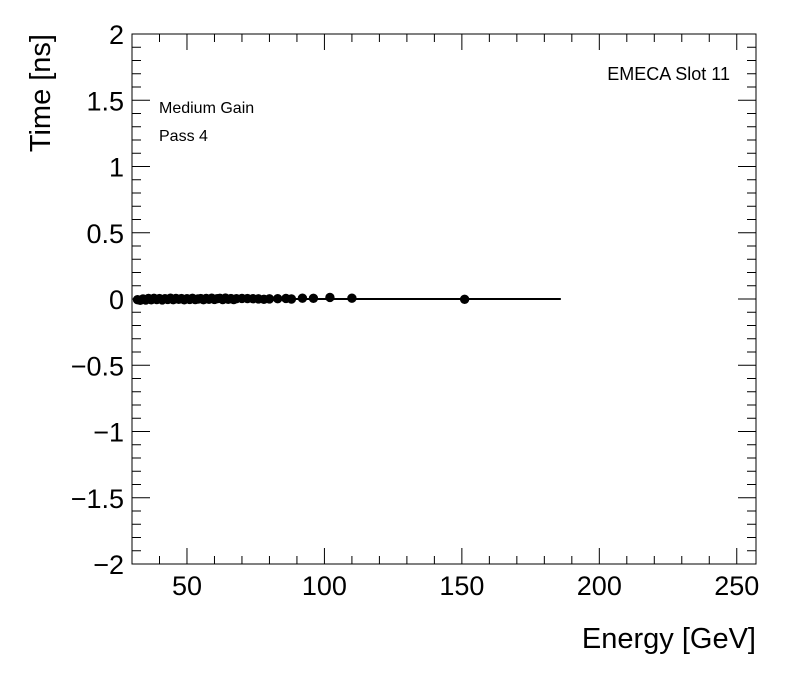  Describe the element at coordinates (116, 168) in the screenshot. I see `y-tick-label: 1` at that location.